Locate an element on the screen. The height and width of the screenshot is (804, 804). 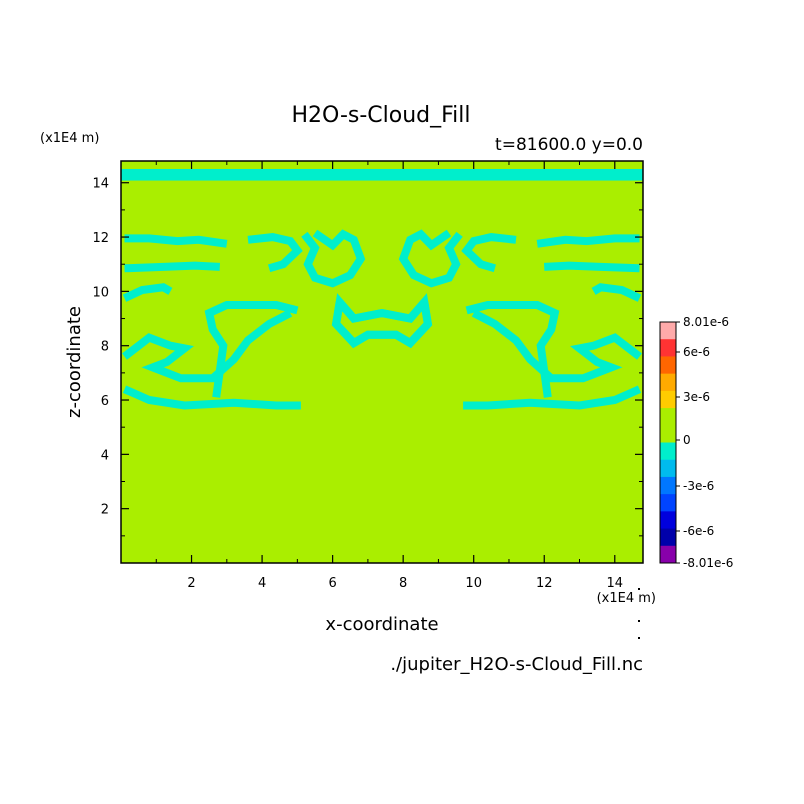
x-tick-label: 2 is located at coordinates (191, 583).